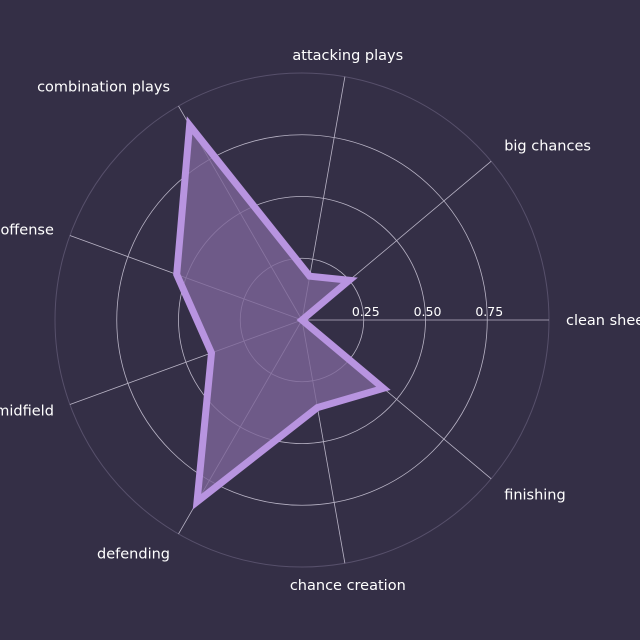 Image resolution: width=640 pixels, height=640 pixels. I want to click on category-label-midfield: midfield, so click(27, 411).